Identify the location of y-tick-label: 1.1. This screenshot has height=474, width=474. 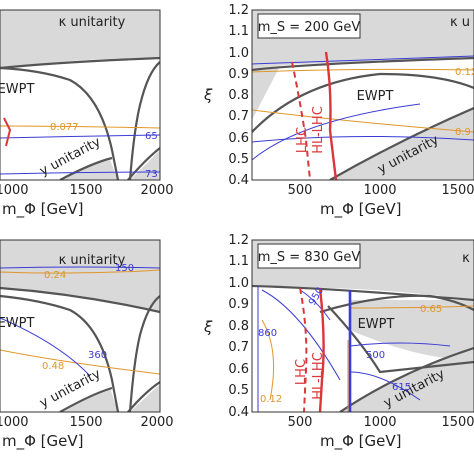
(238, 31).